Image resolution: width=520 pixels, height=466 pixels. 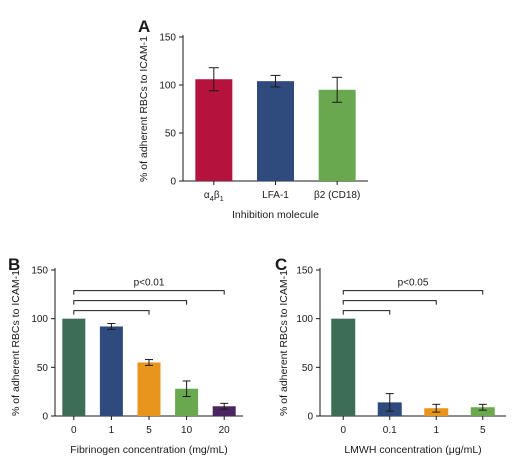 What do you see at coordinates (390, 430) in the screenshot?
I see `x-tick-label: 0.1` at bounding box center [390, 430].